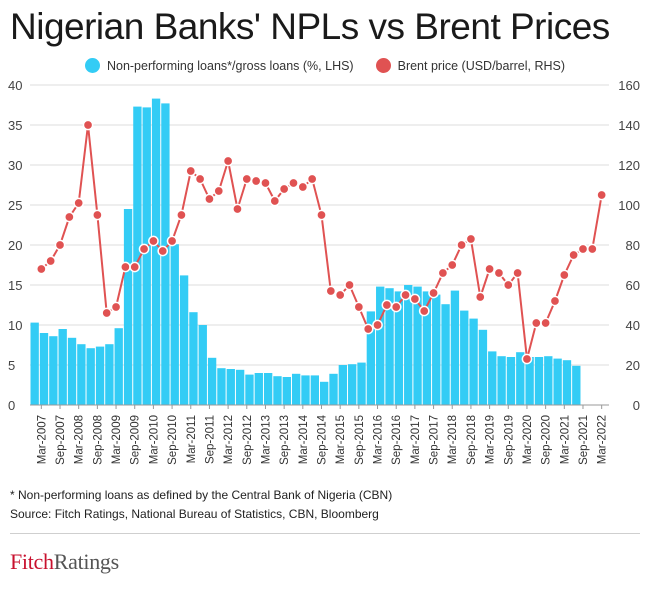  I want to click on x-tick-label: Mar-2010, so click(154, 439).